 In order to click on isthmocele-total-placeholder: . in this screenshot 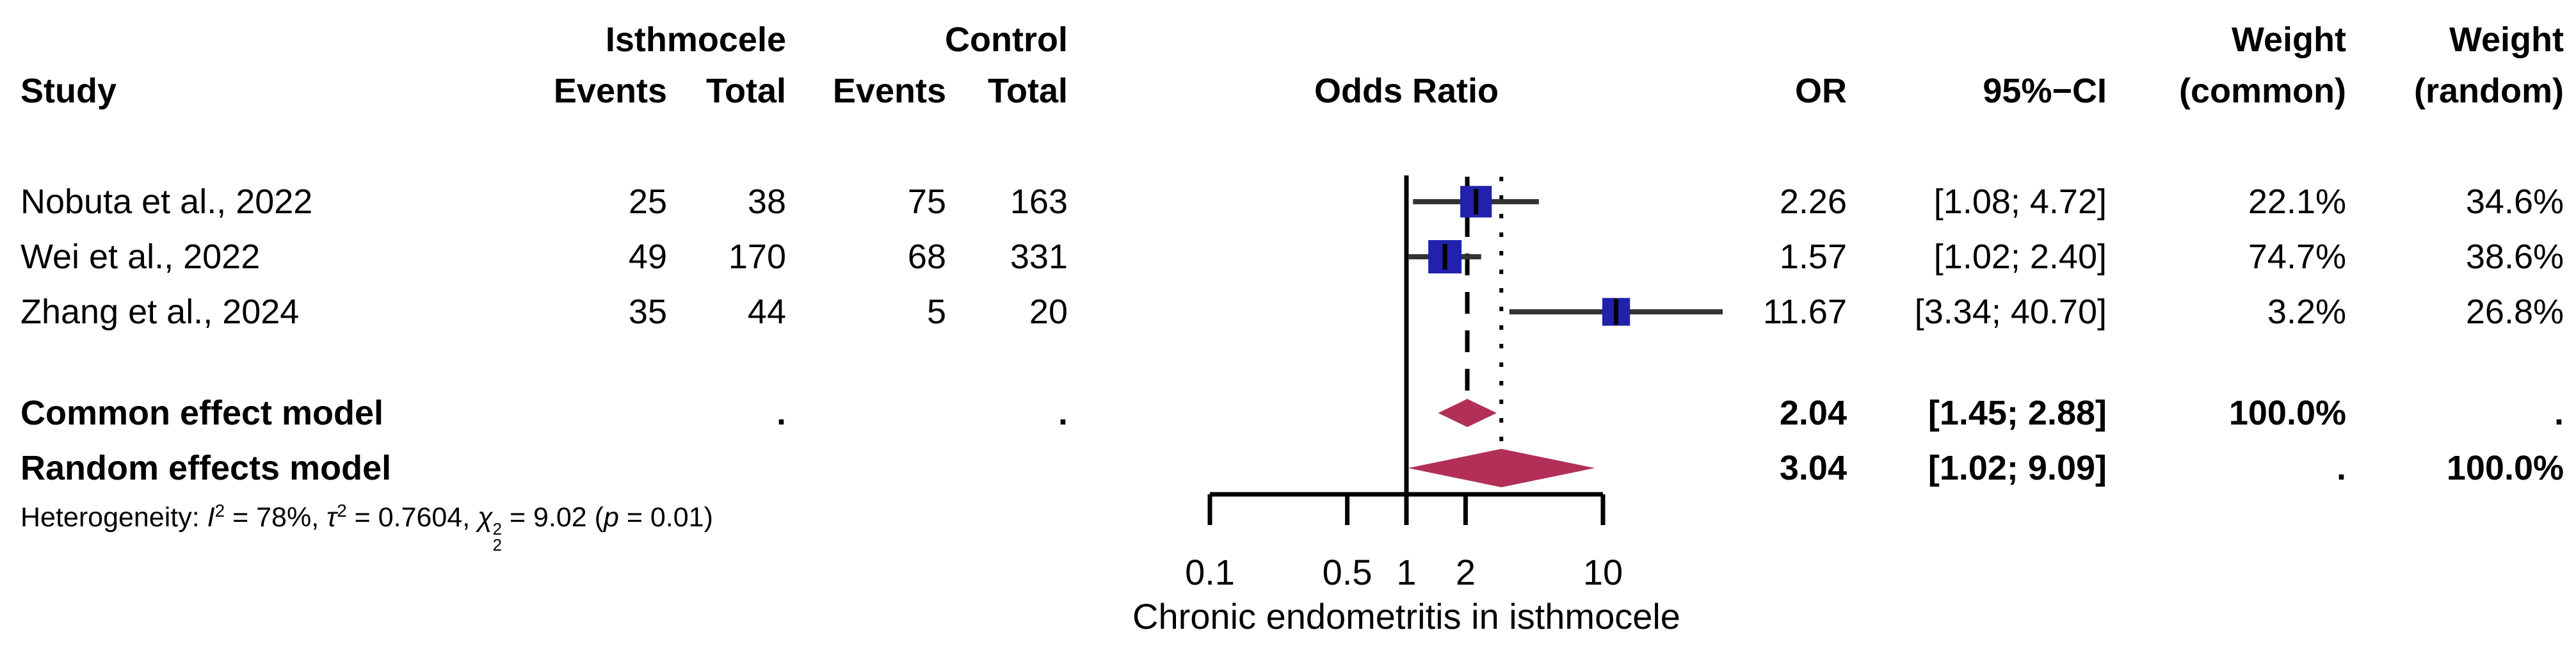, I will do `click(781, 413)`.